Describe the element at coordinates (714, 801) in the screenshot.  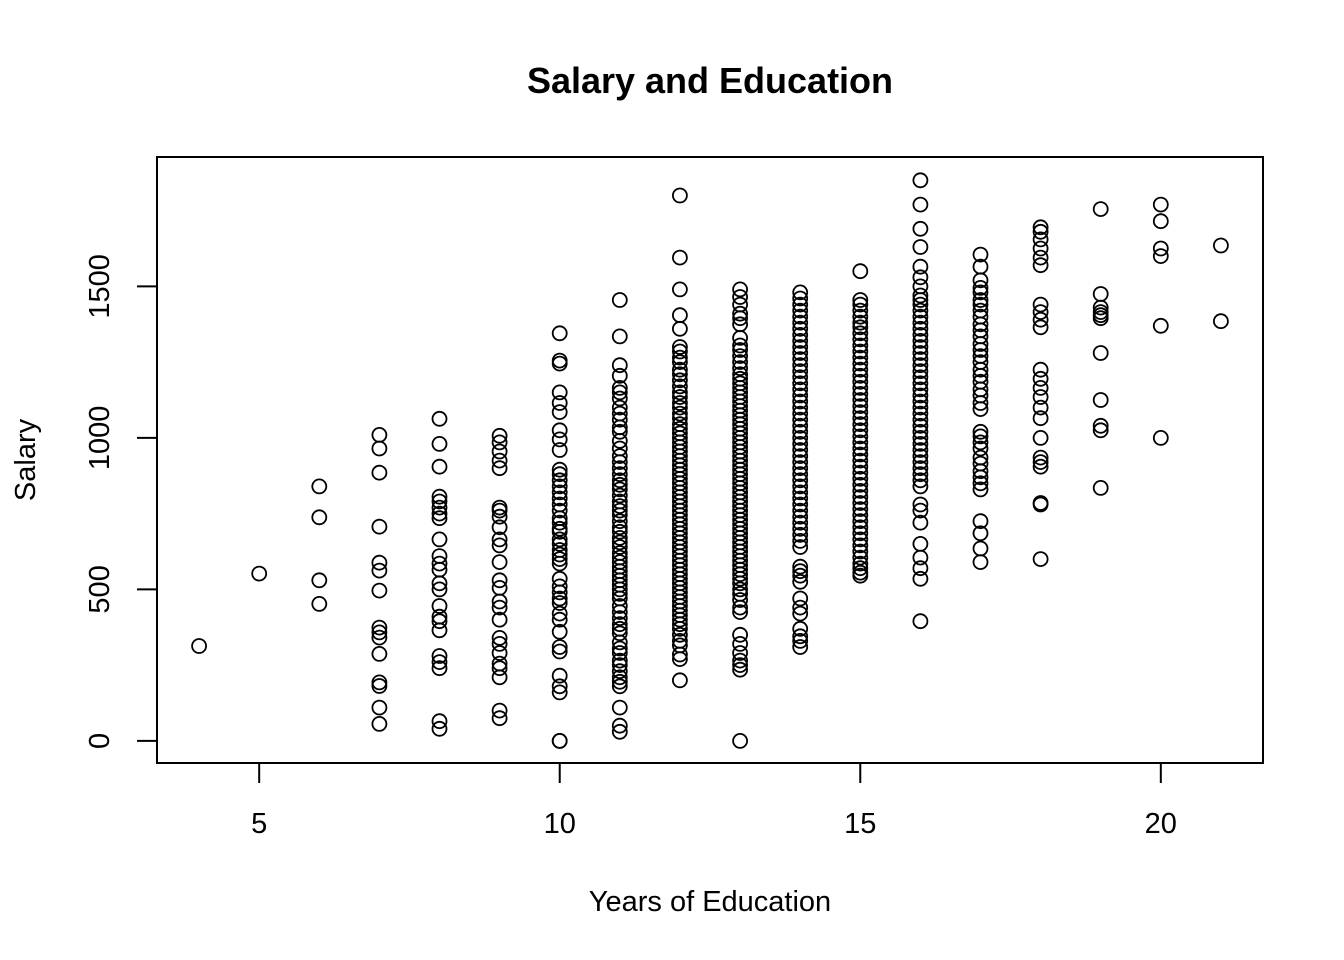
I see `x-axis: 5 10 15 20` at that location.